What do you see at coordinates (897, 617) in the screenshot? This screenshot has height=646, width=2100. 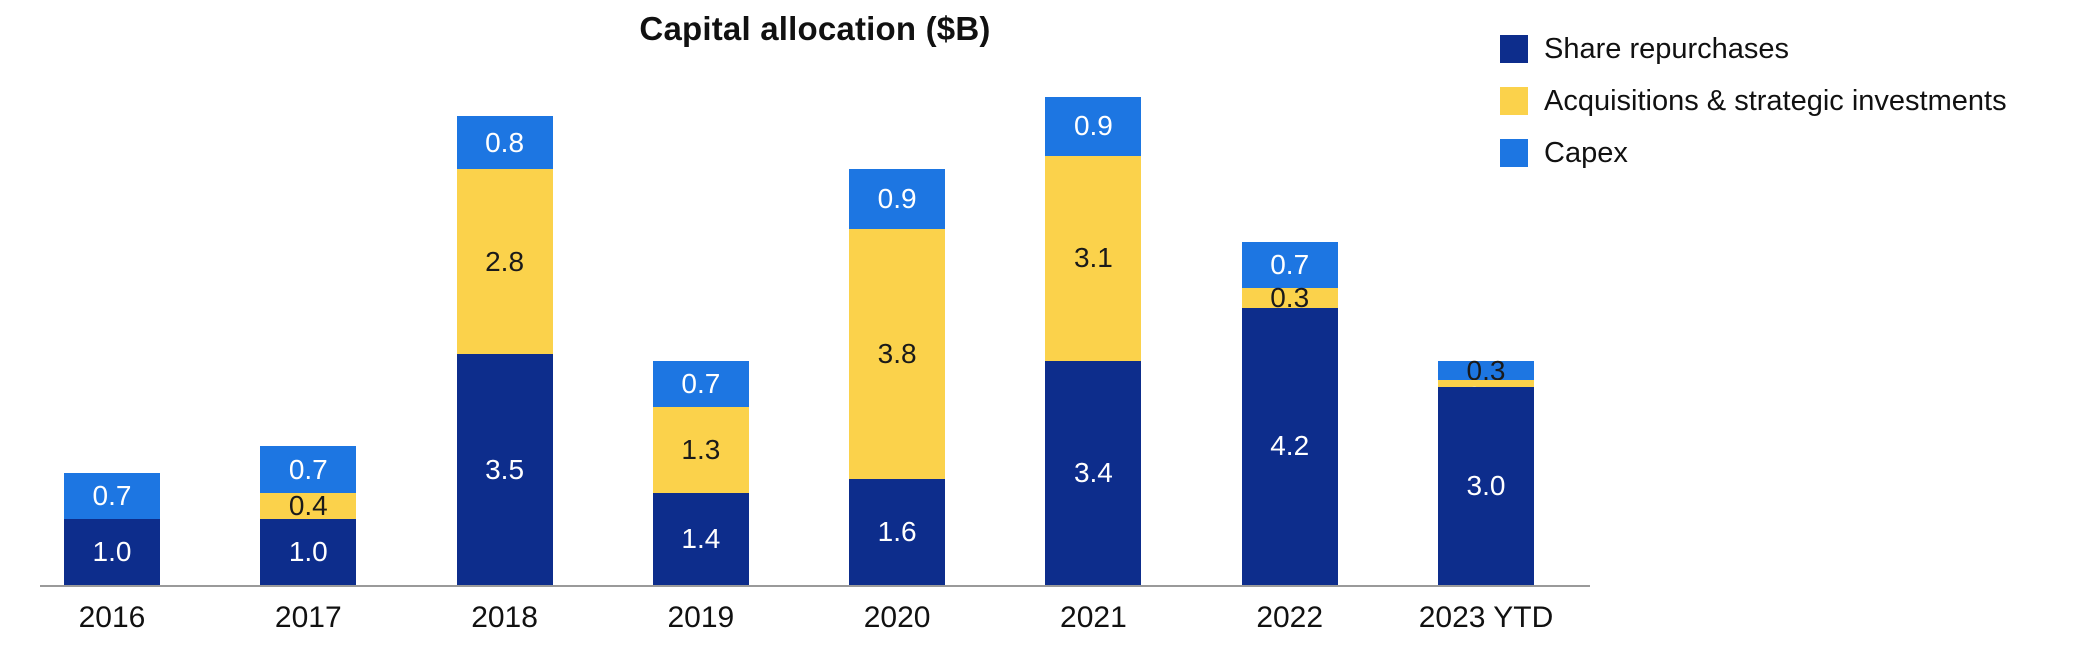 I see `x-axis-tick-label: 2020` at bounding box center [897, 617].